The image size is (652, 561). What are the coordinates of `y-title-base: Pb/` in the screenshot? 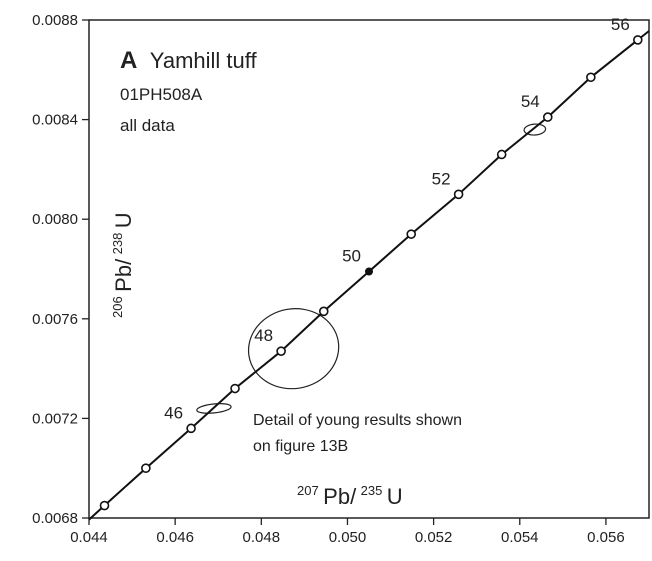 It's located at (123, 275).